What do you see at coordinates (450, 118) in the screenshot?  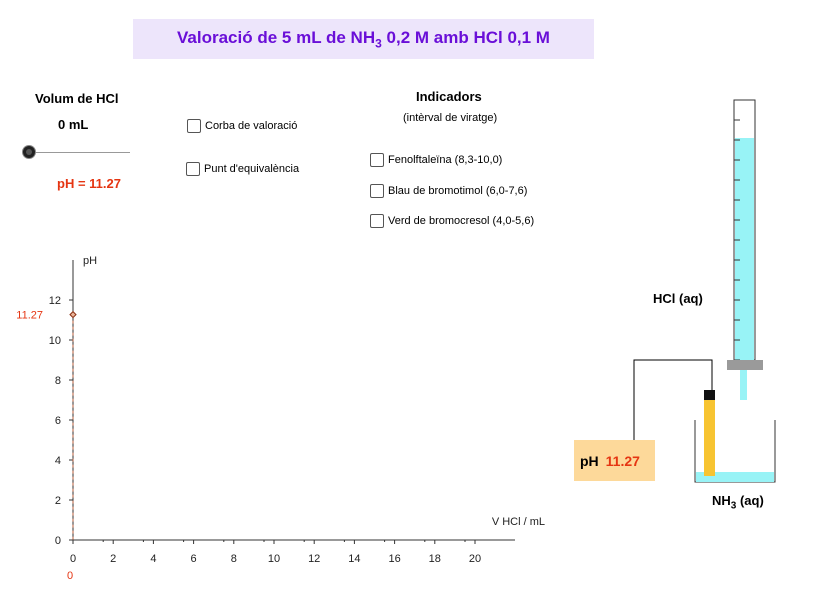 I see `indicators-subtitle: (intèrval de viratge)` at bounding box center [450, 118].